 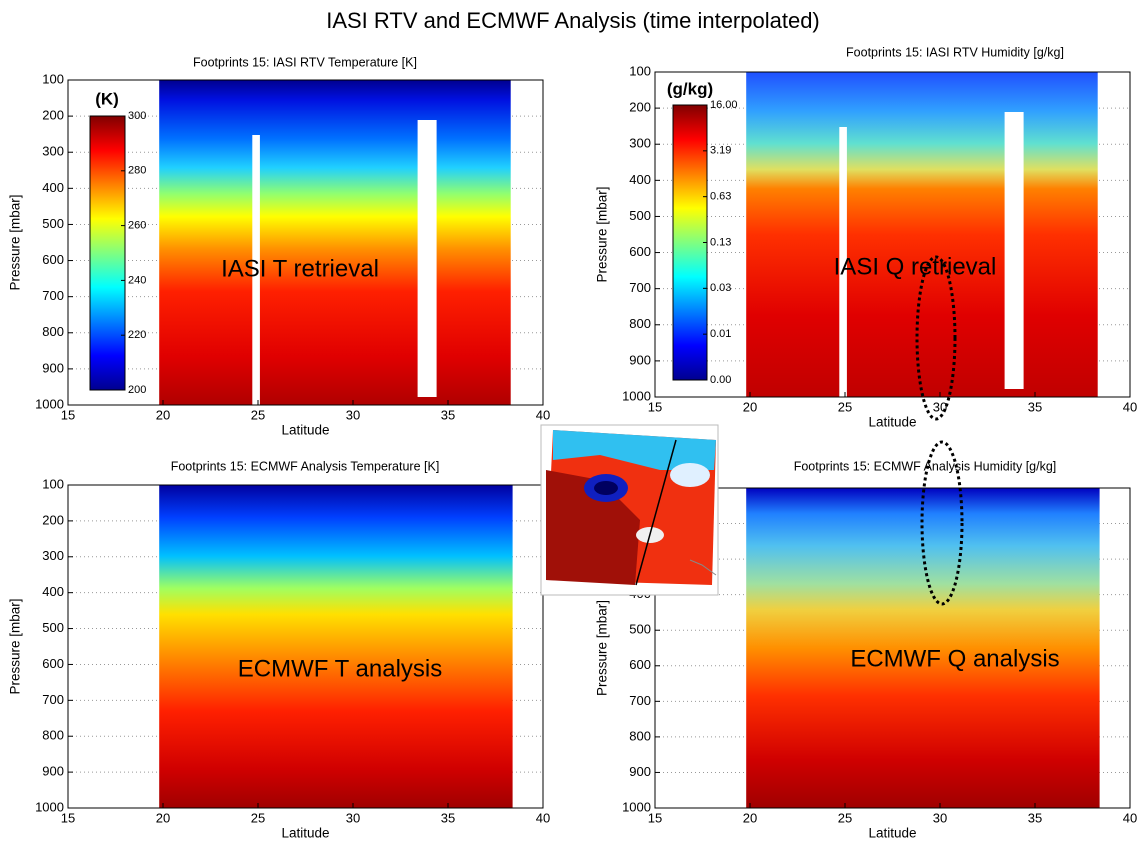 I want to click on colorbar-tick-label: 0.63, so click(x=720, y=197).